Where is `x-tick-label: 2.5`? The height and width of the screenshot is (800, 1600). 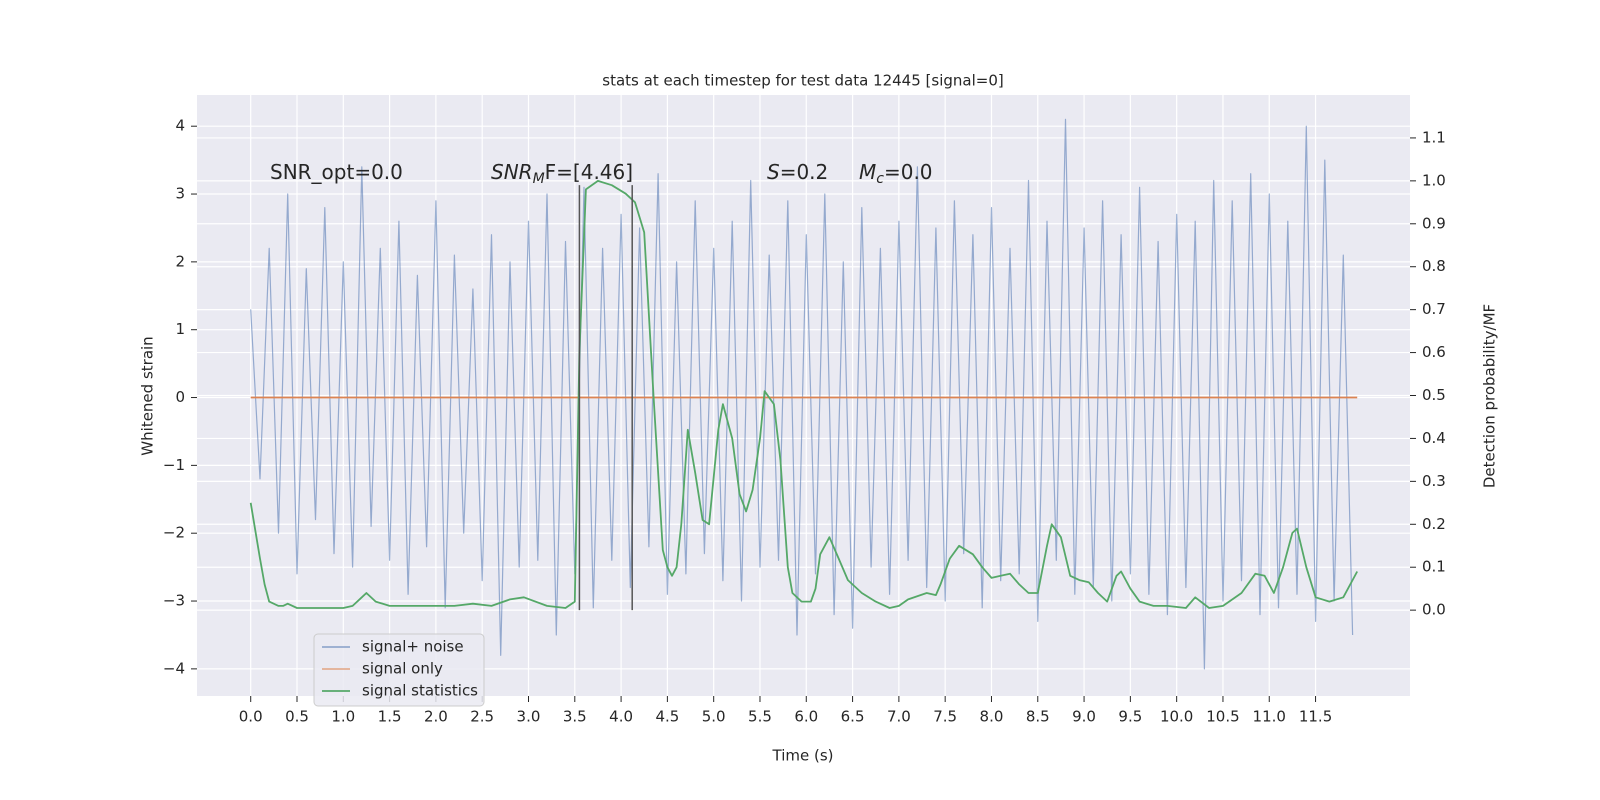
x-tick-label: 2.5 is located at coordinates (482, 717).